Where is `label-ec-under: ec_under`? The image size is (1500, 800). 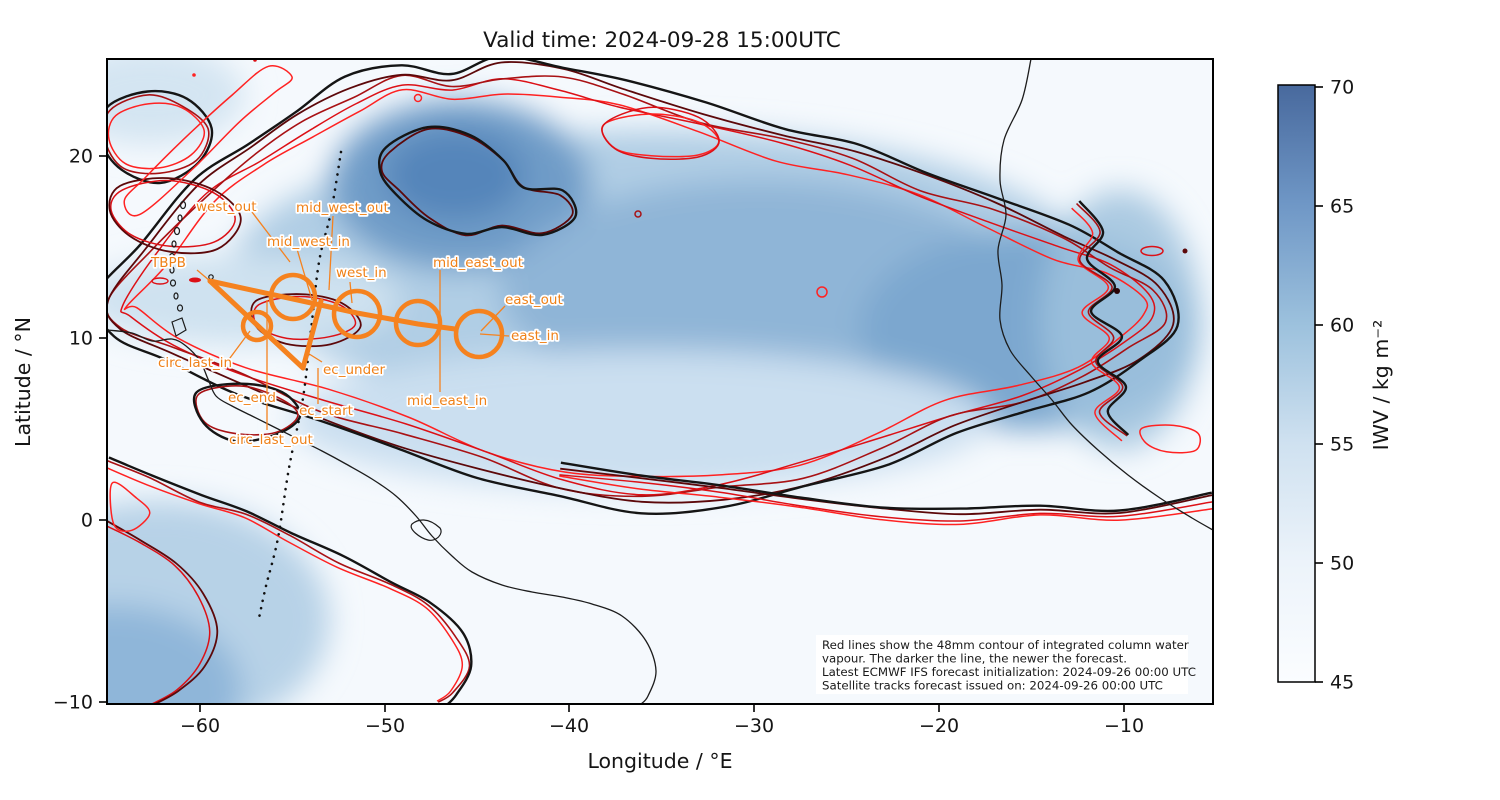 label-ec-under: ec_under is located at coordinates (354, 370).